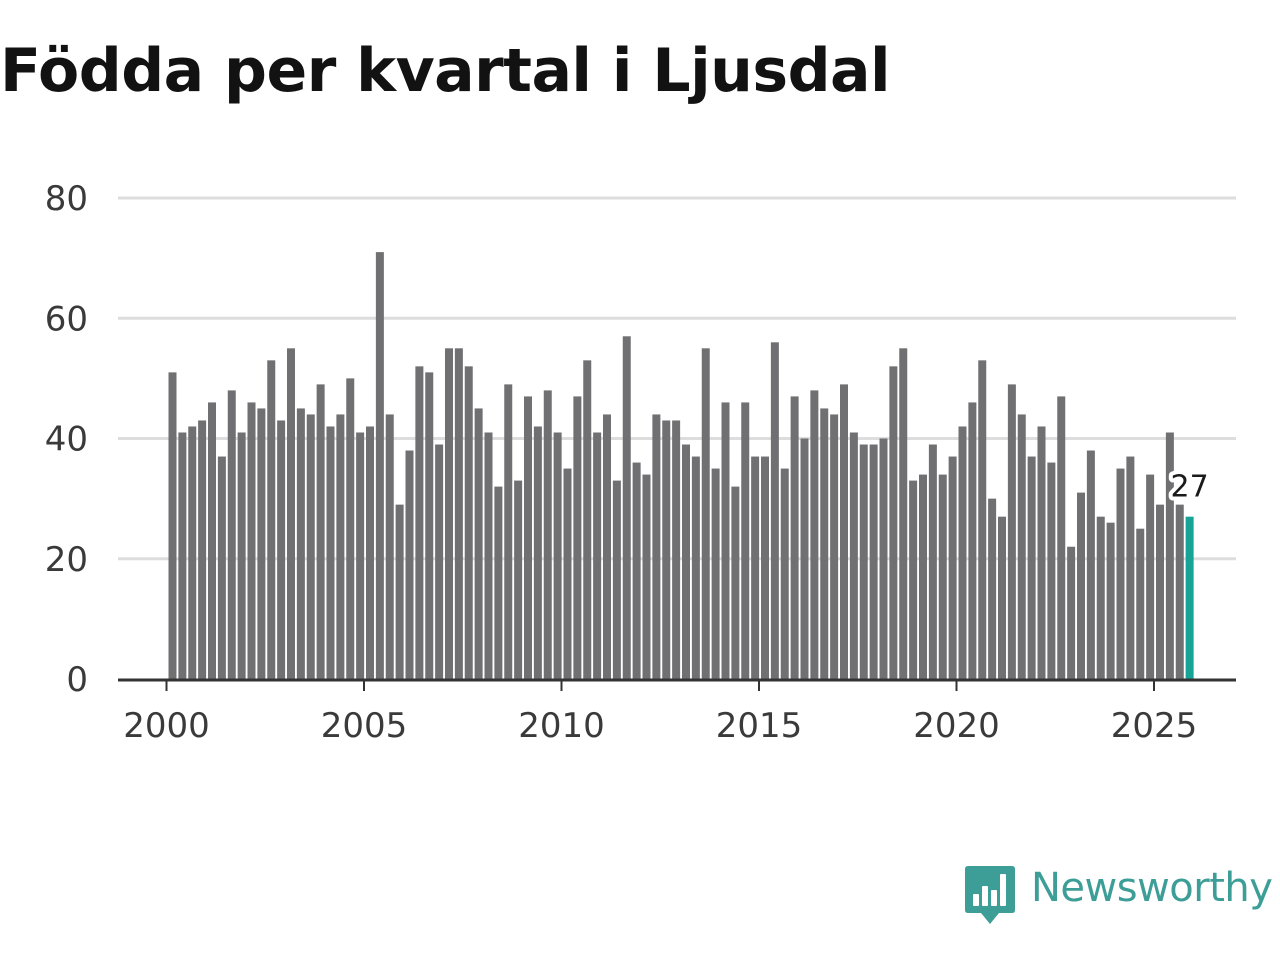 This screenshot has height=960, width=1280. I want to click on y-axis-labels: 0 20 40 60 80, so click(66, 439).